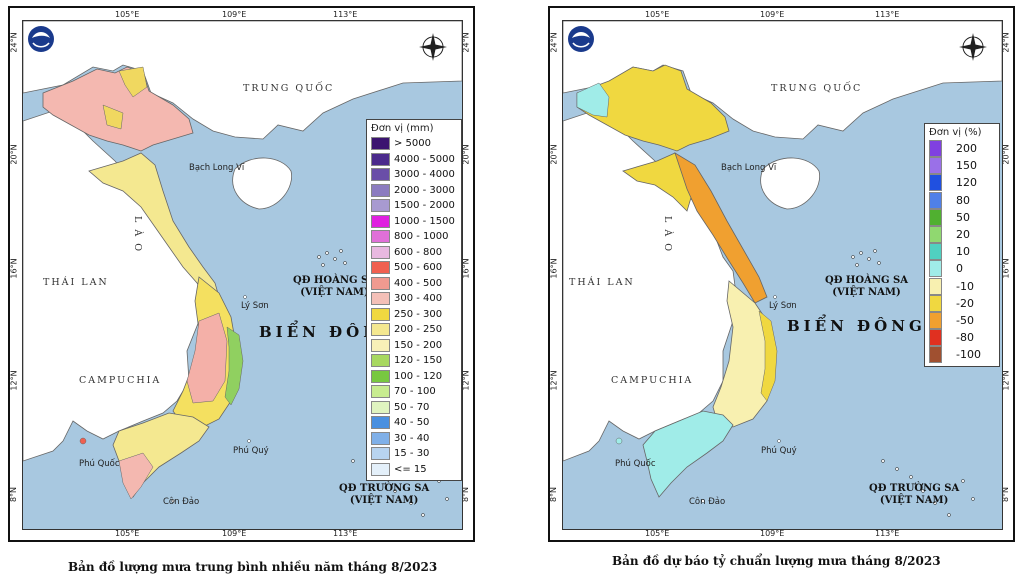  I want to click on indochina-land, so click(650, 286).